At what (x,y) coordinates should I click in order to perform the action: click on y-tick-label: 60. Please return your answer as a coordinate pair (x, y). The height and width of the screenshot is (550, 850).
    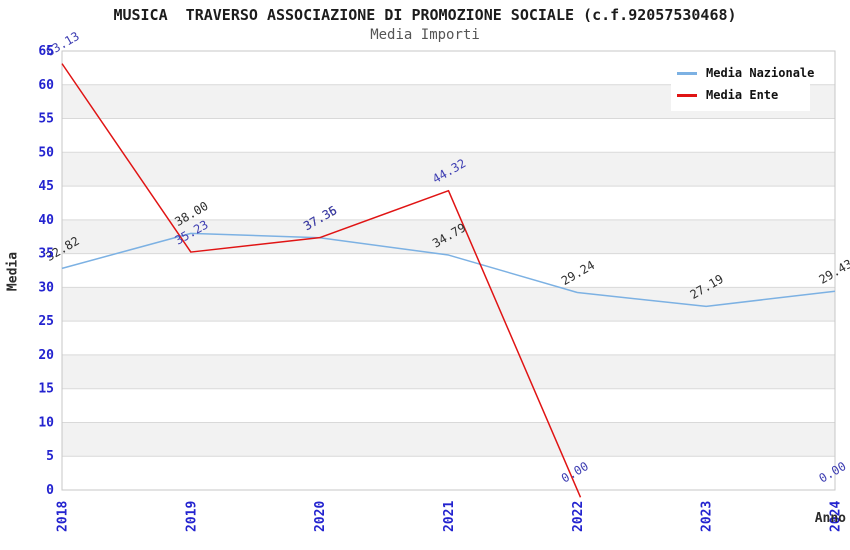
    Looking at the image, I should click on (46, 85).